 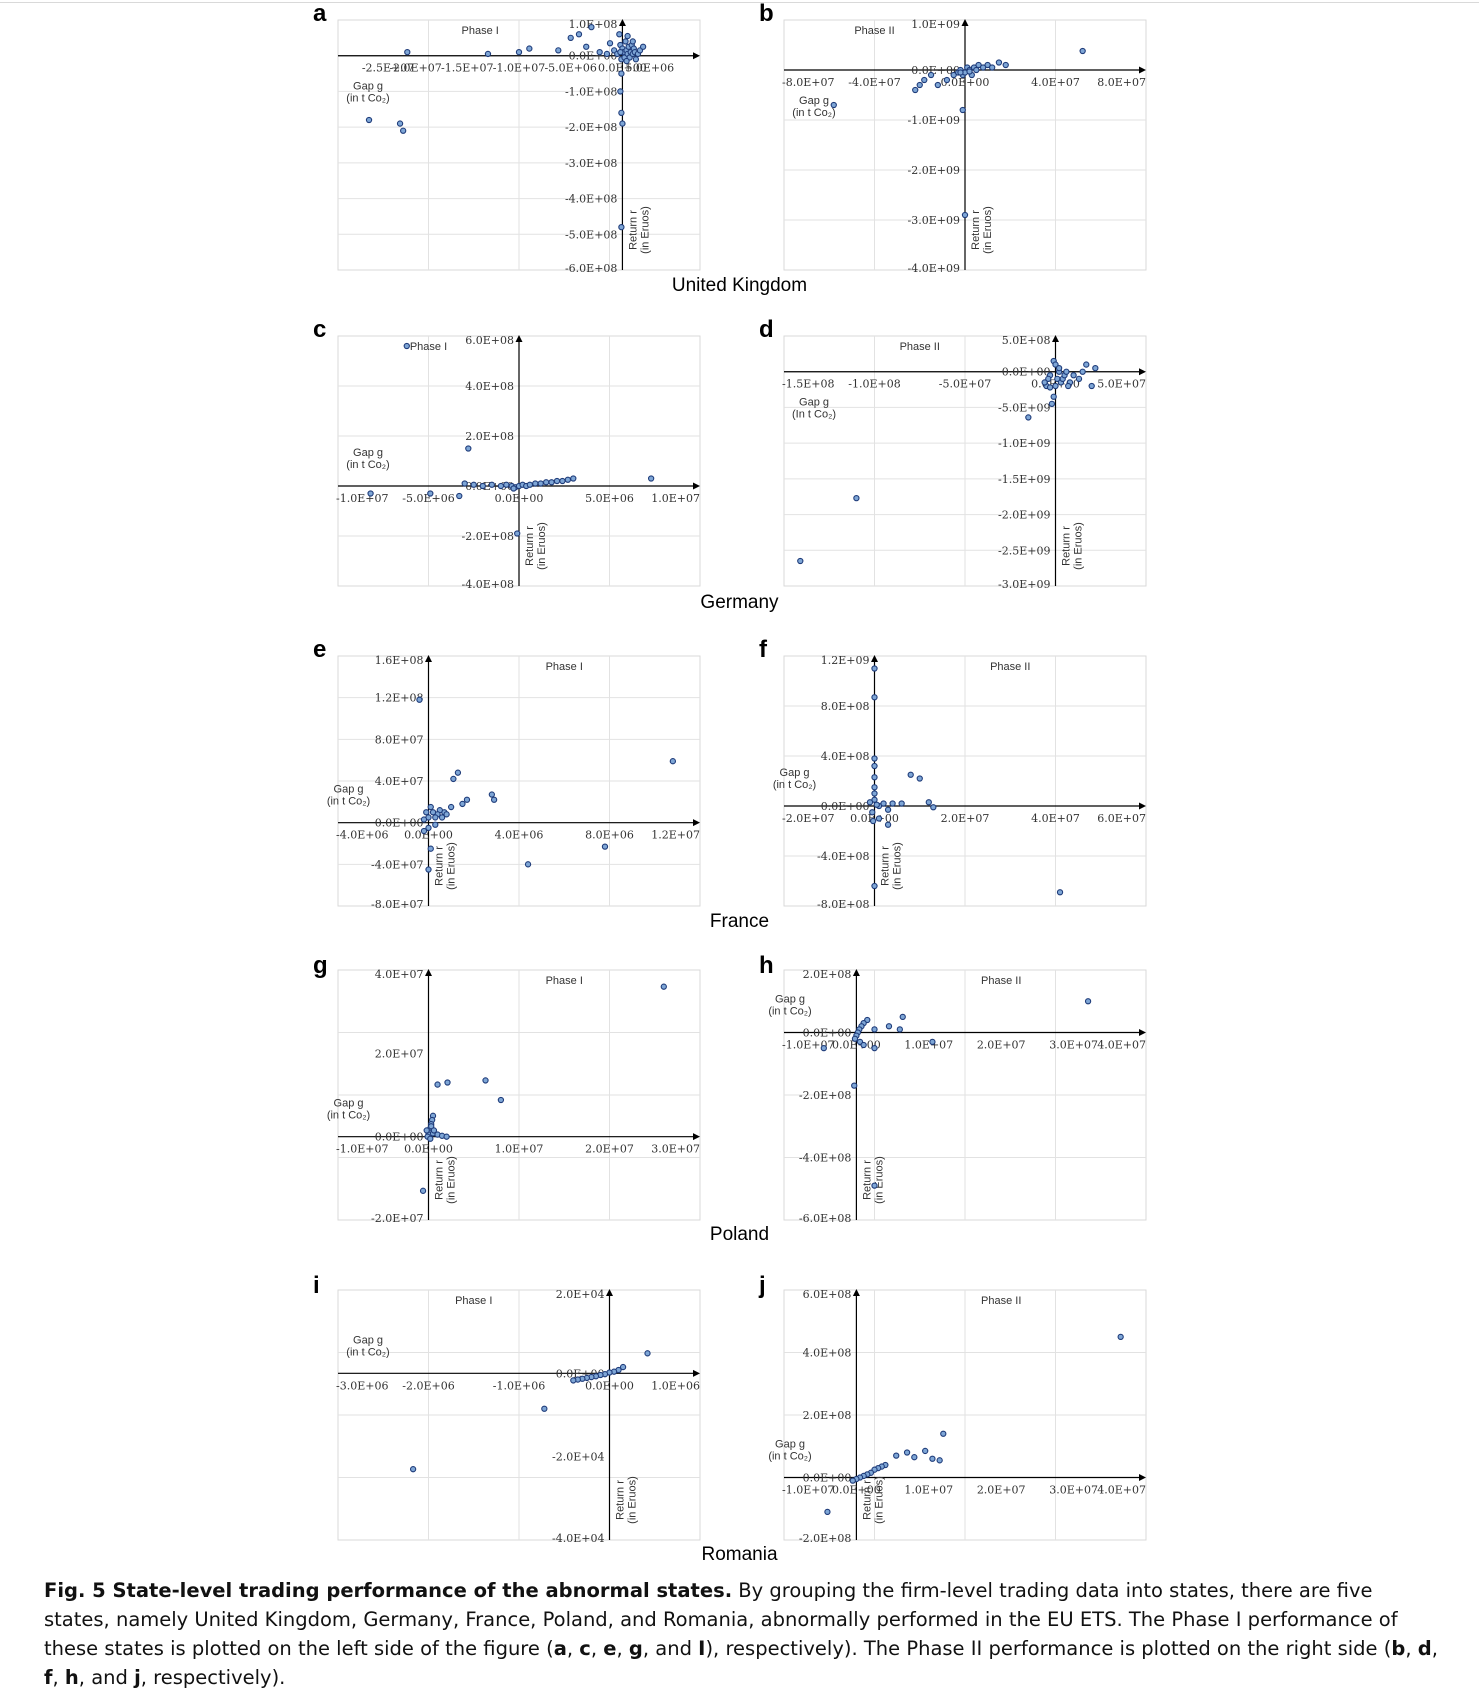 I want to click on y-tick-label: -4.0E+04, so click(x=578, y=1538).